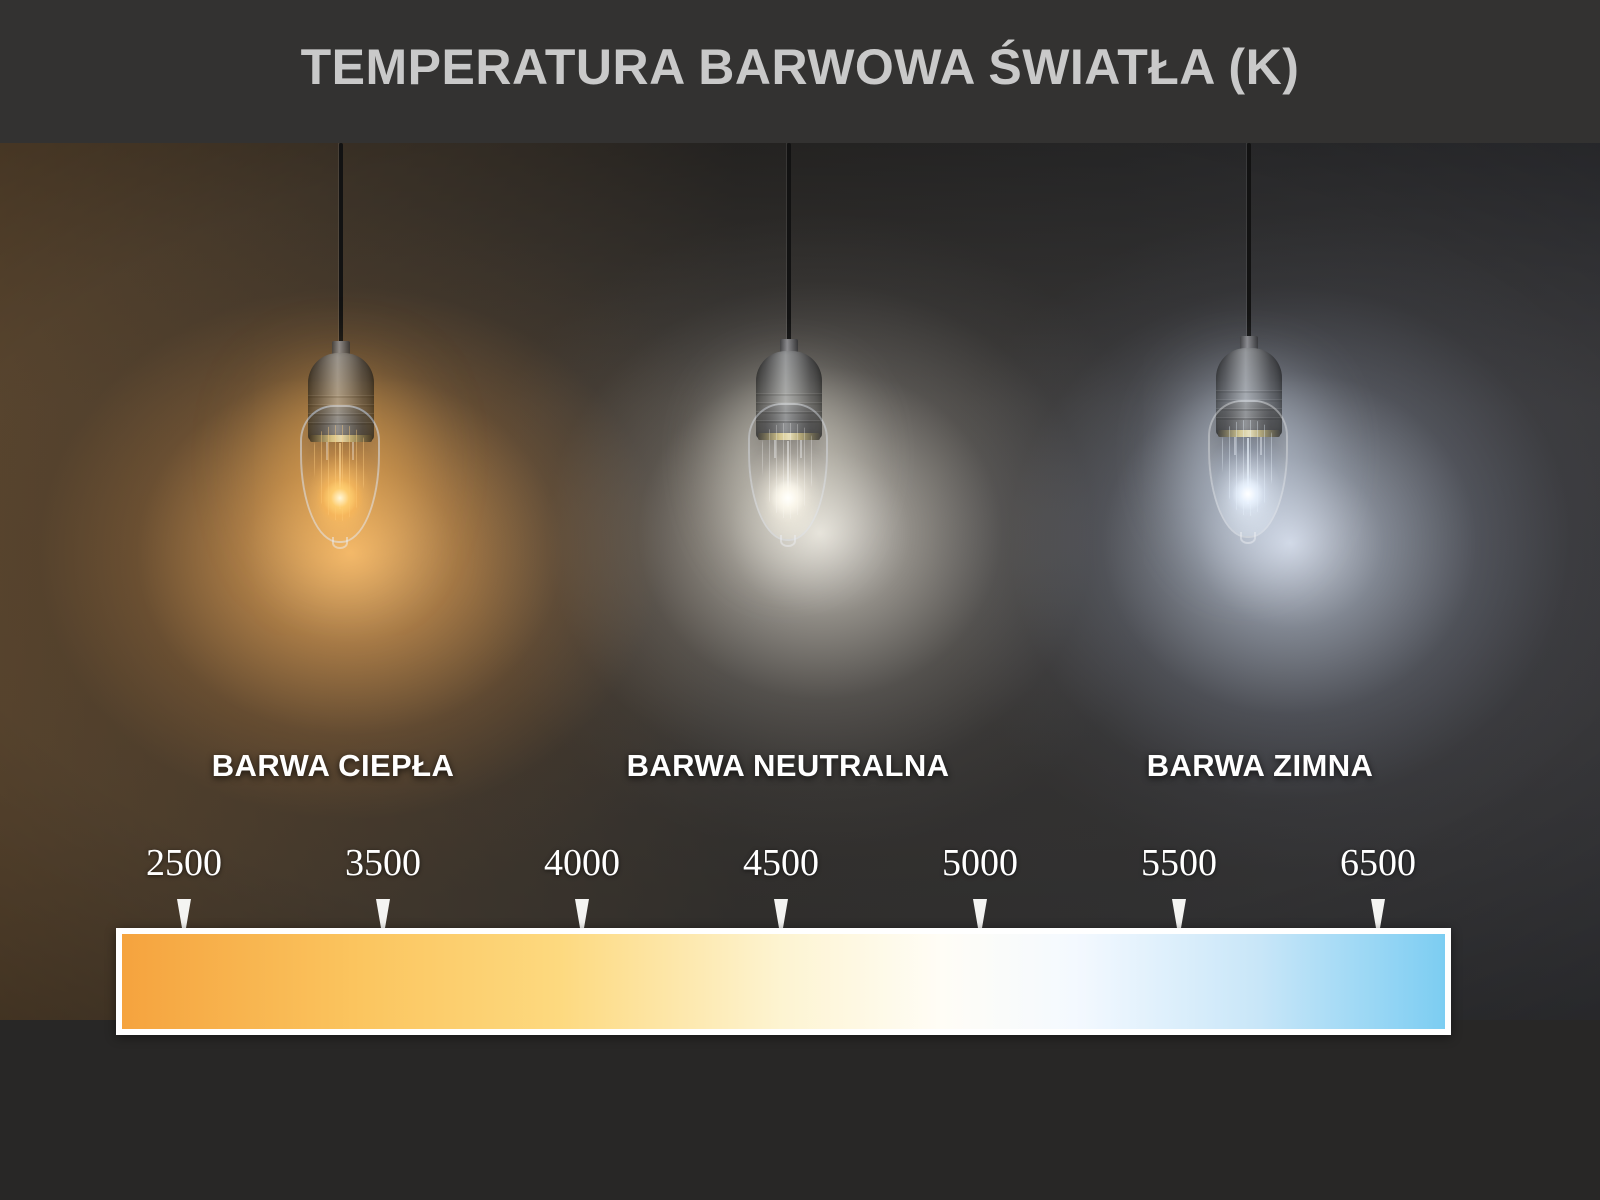 The width and height of the screenshot is (1600, 1200). Describe the element at coordinates (340, 498) in the screenshot. I see `bulb-filament-glow-warm` at that location.